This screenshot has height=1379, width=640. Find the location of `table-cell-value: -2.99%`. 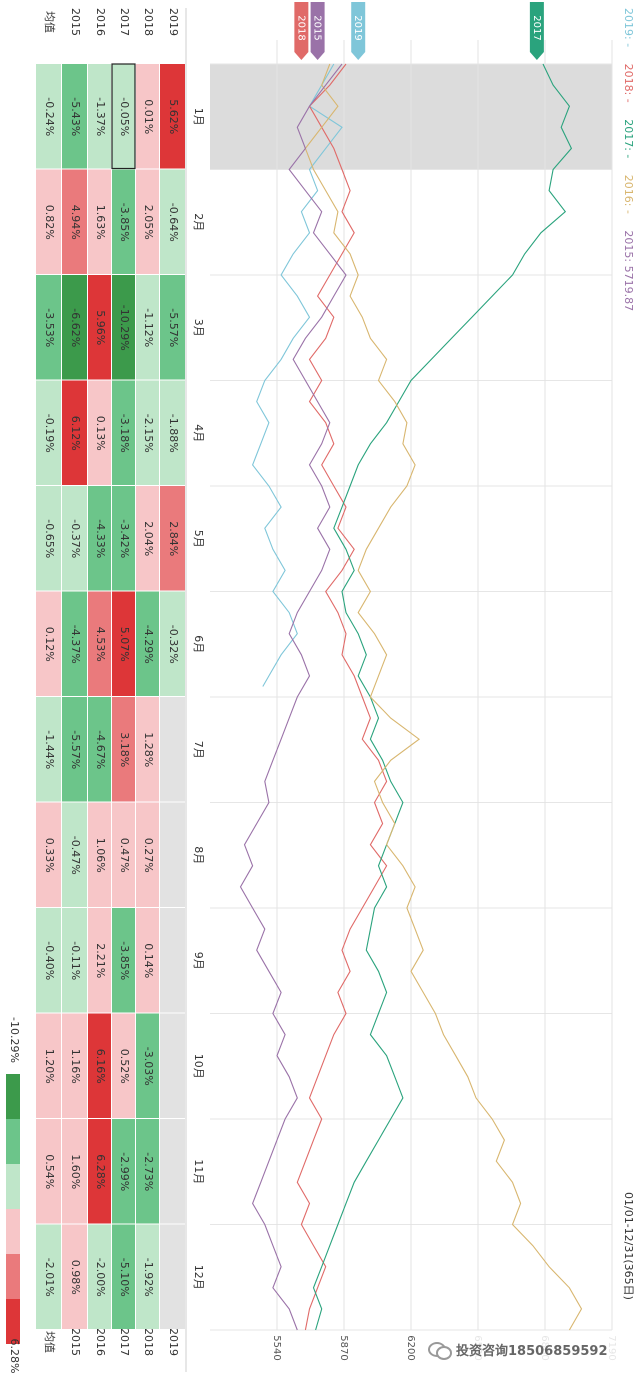

table-cell-value: -2.99% is located at coordinates (124, 1171).